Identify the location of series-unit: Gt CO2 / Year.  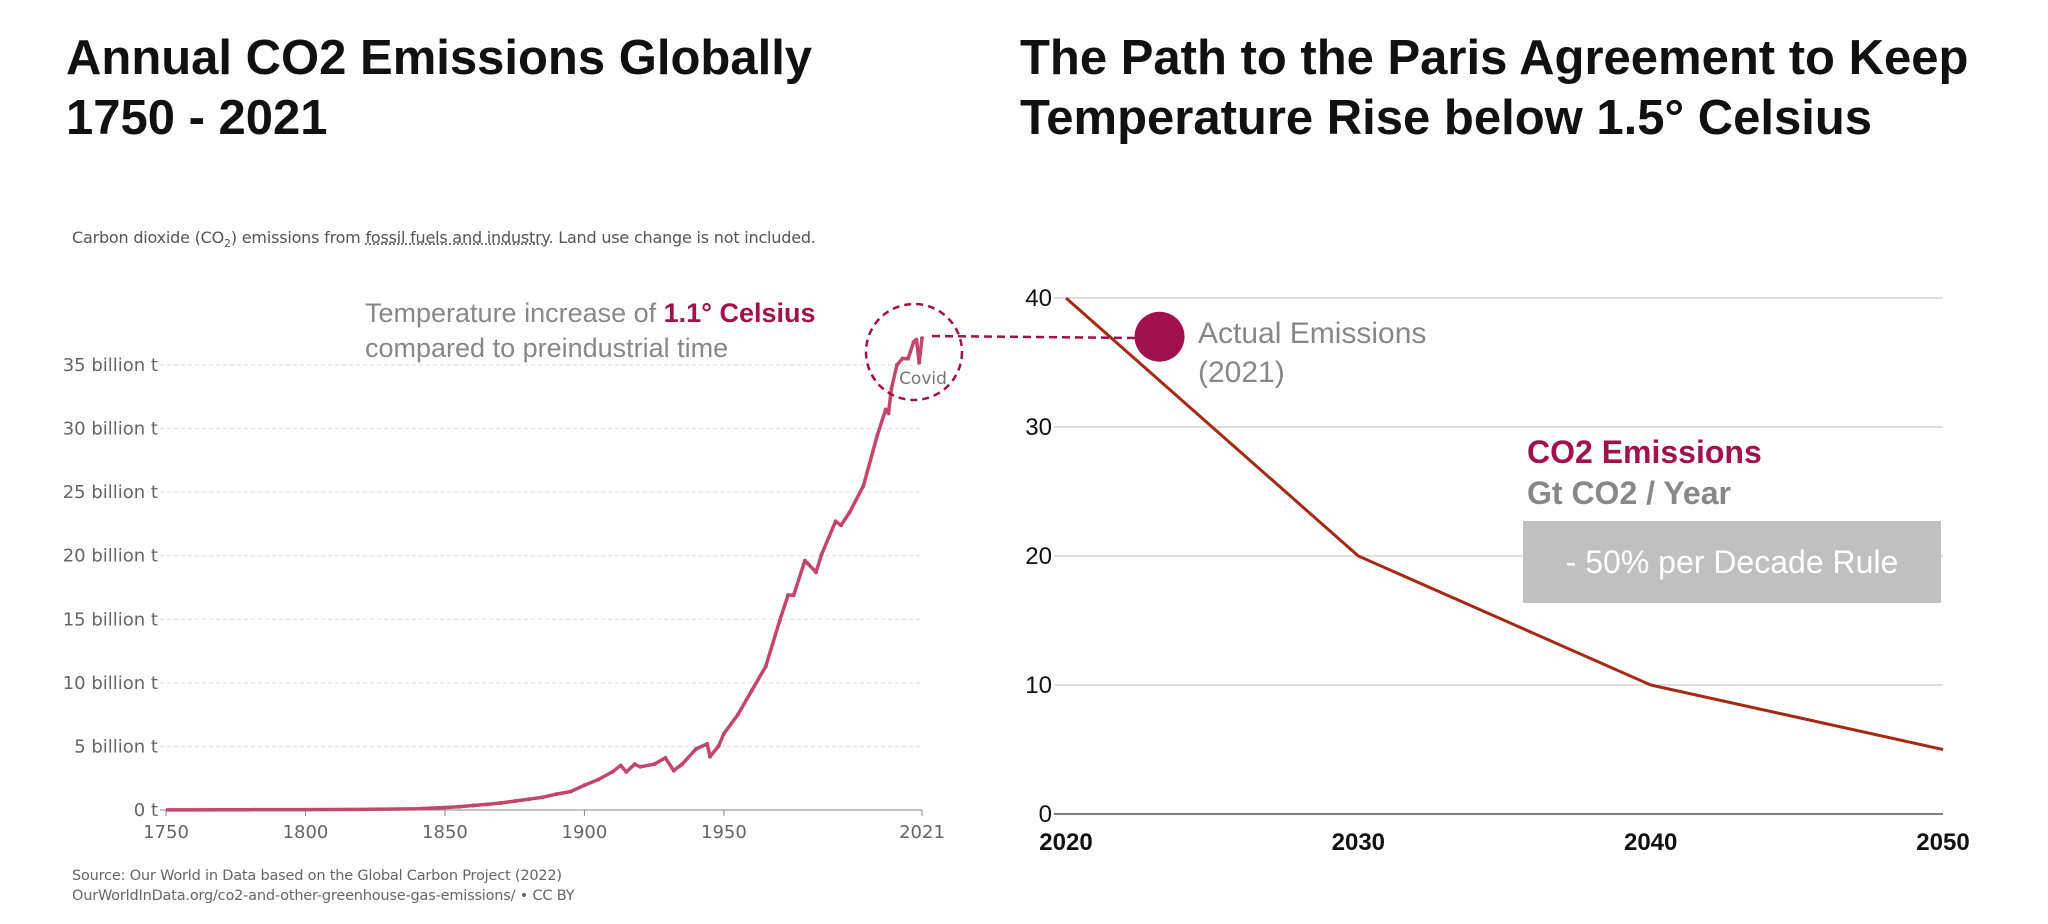
(1629, 493).